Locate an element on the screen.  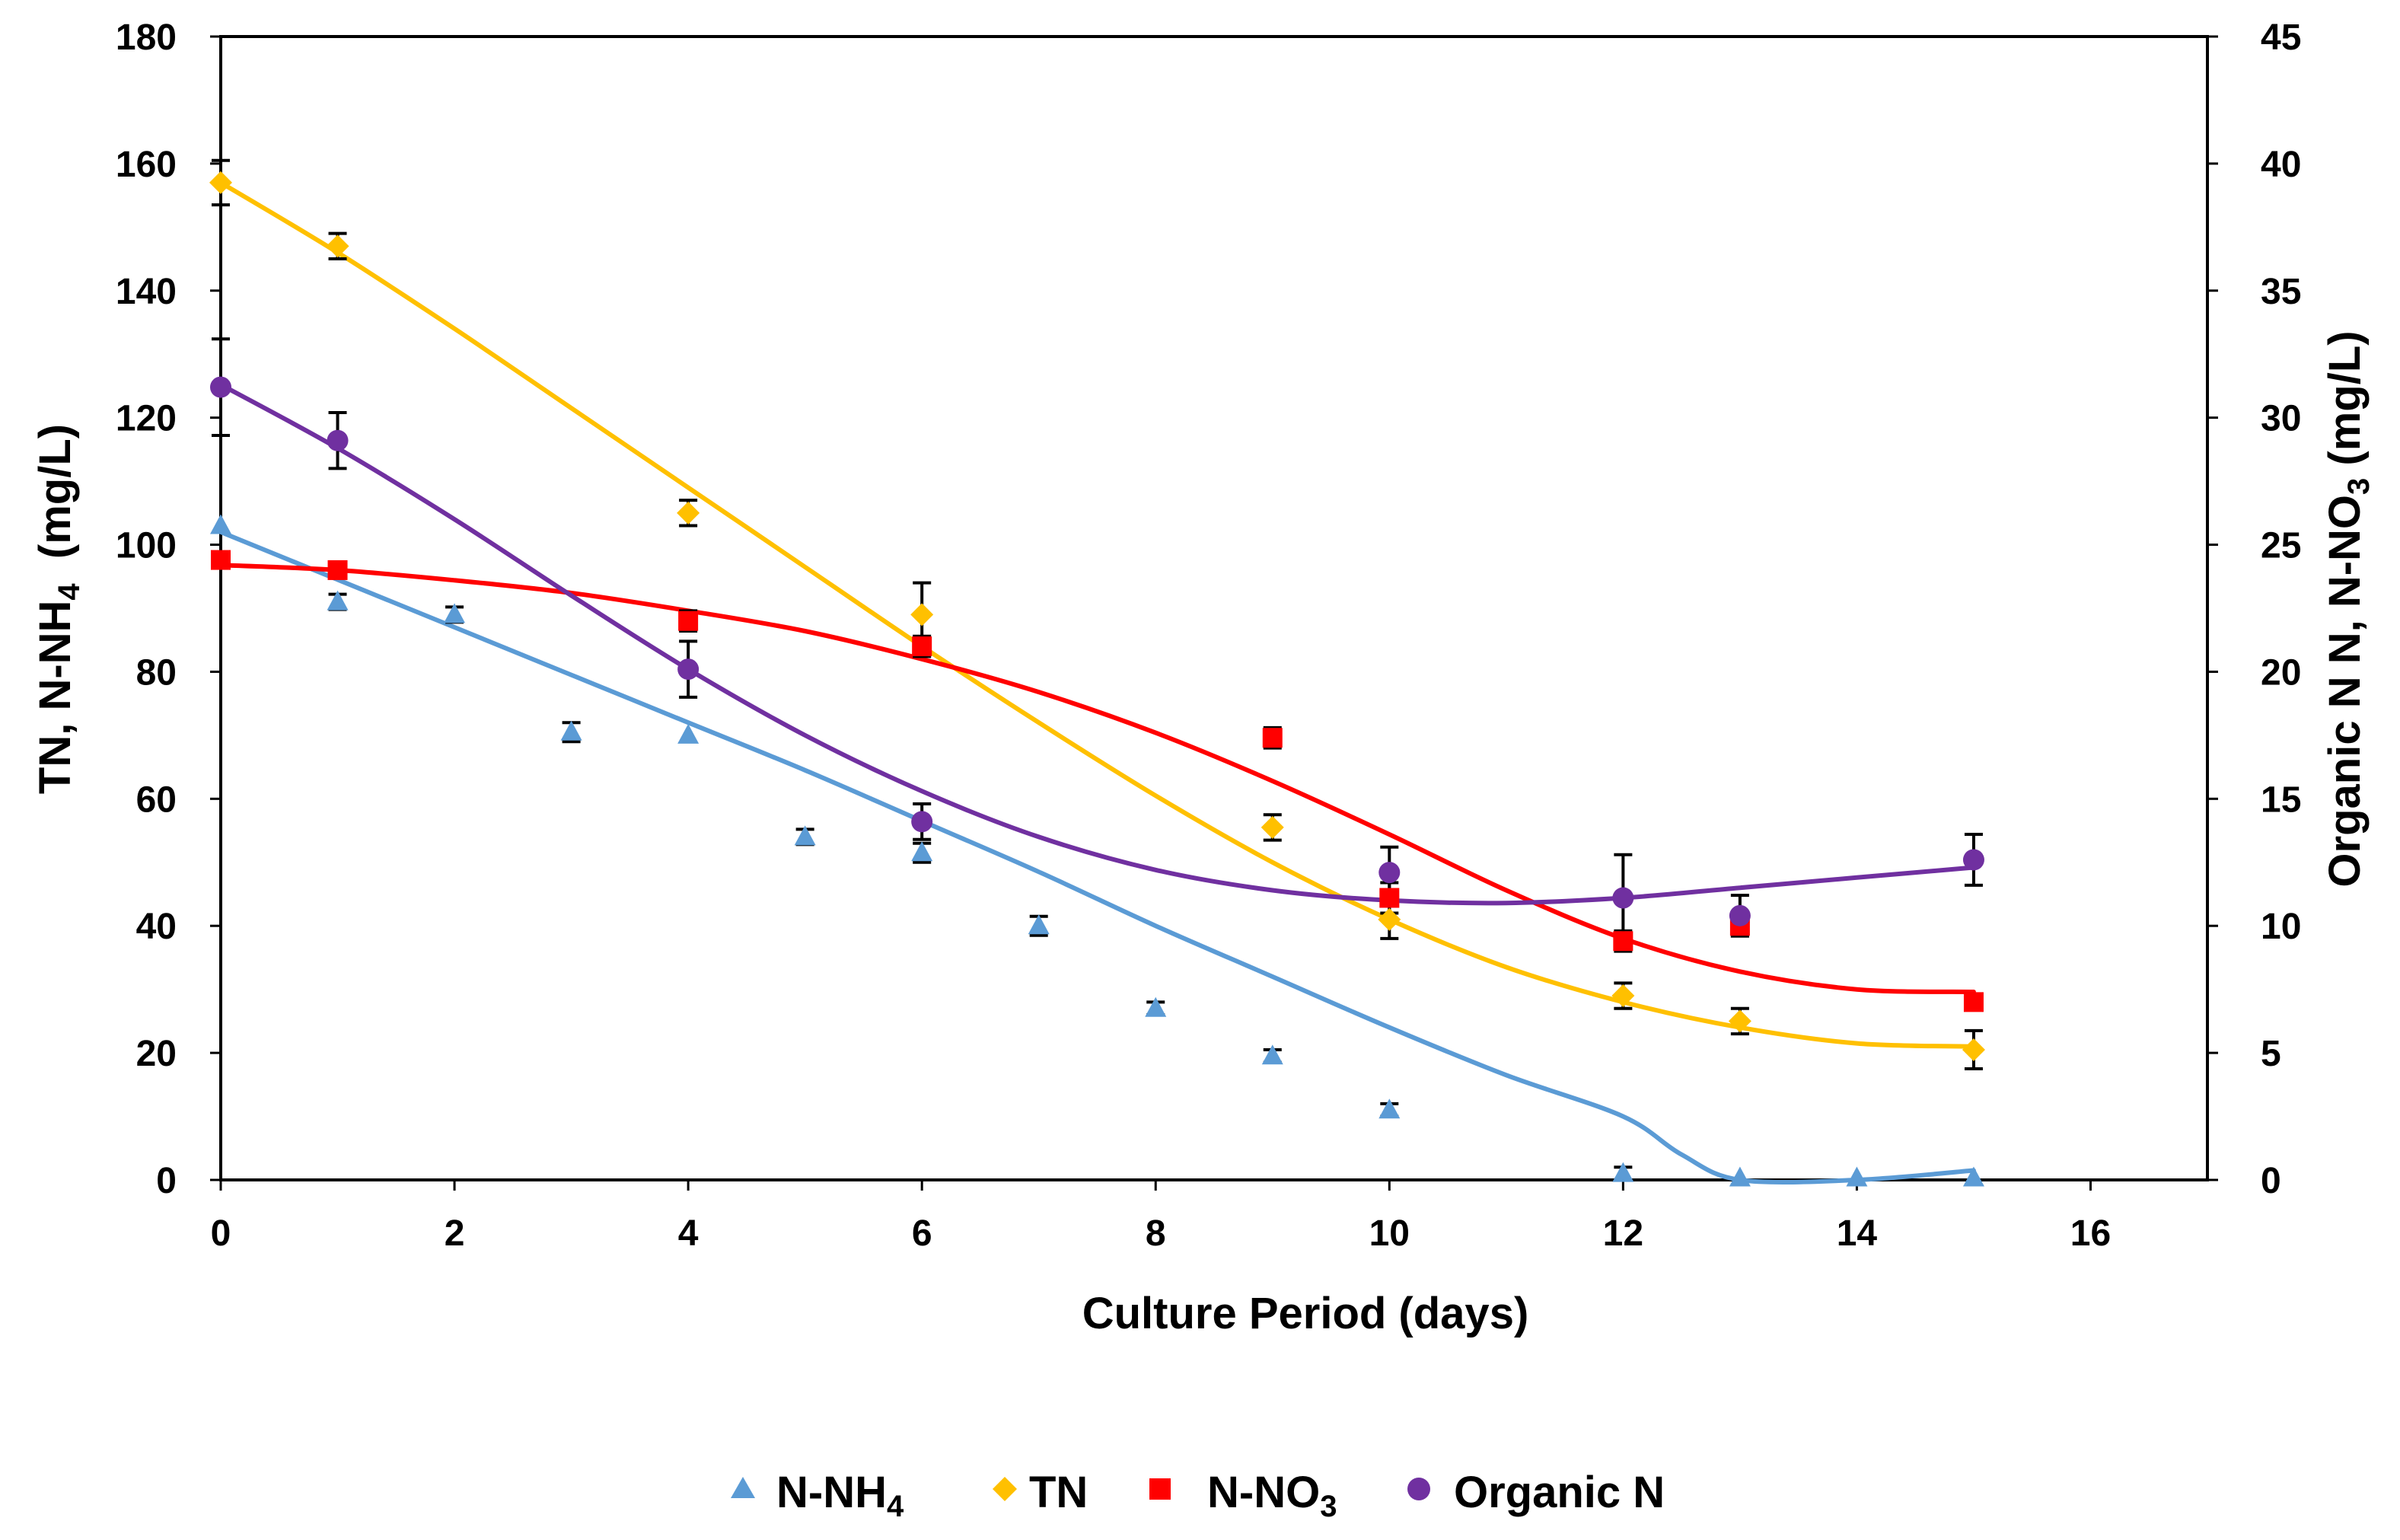
legend-item-n-no3: N-NO3 is located at coordinates (1243, 1495).